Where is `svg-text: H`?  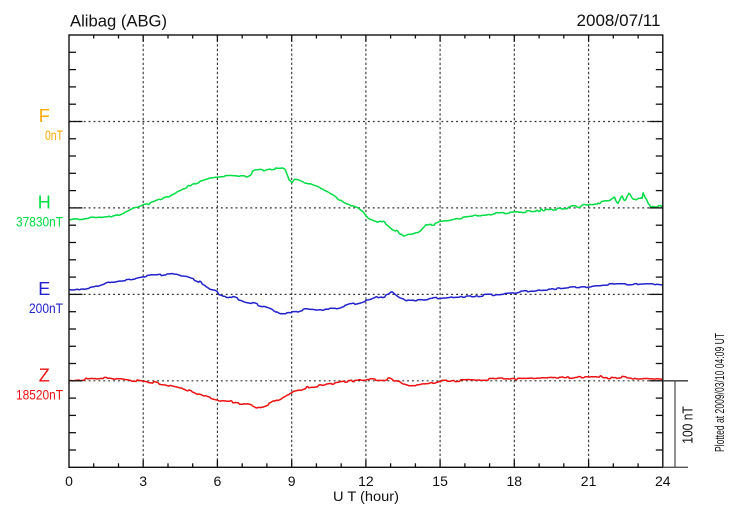 svg-text: H is located at coordinates (44, 202).